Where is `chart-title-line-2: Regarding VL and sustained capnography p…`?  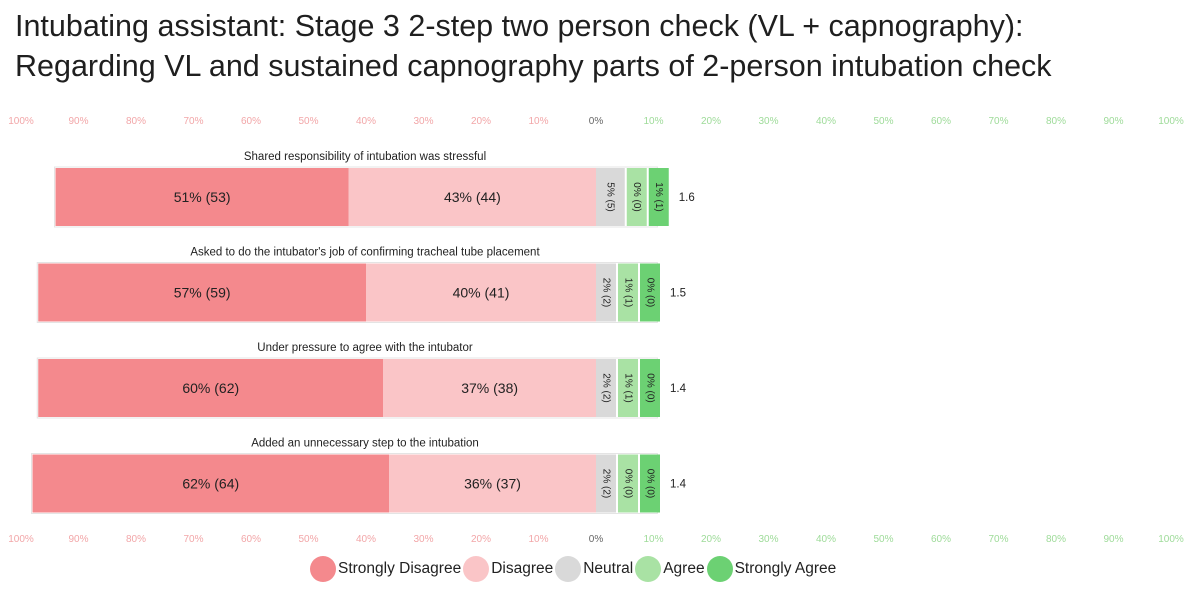 chart-title-line-2: Regarding VL and sustained capnography p… is located at coordinates (533, 66).